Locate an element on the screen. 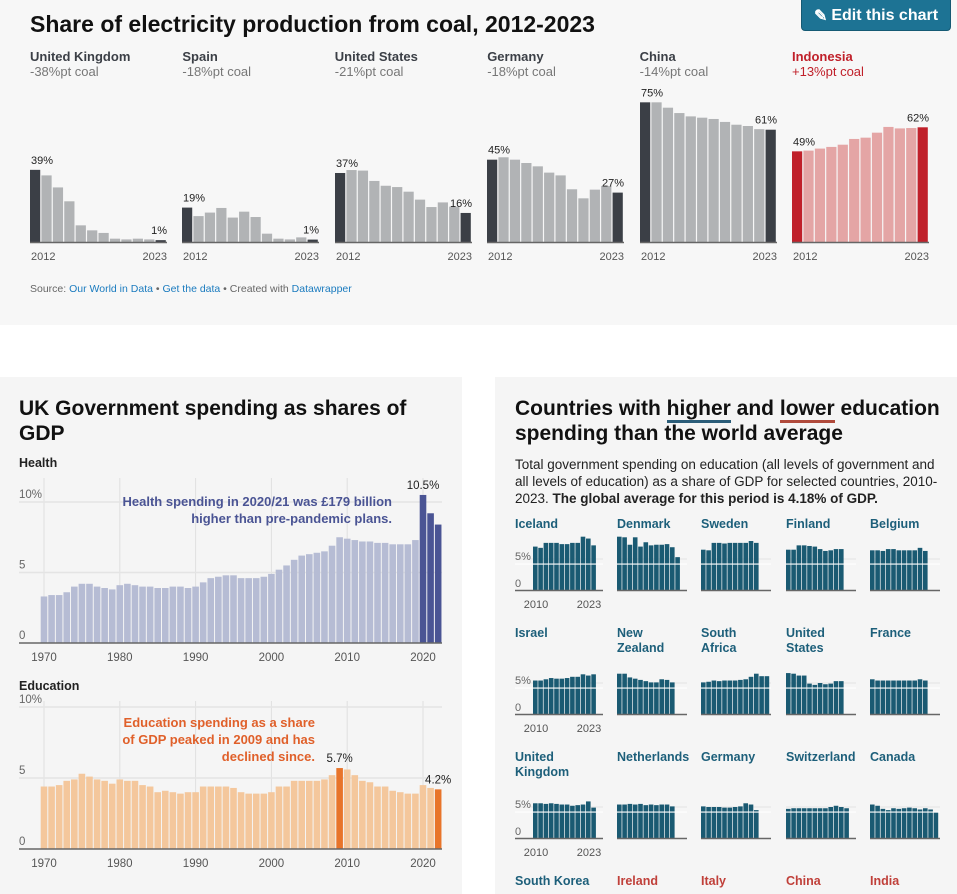 This screenshot has height=894, width=957. y-tick-label: 10% is located at coordinates (30, 700).